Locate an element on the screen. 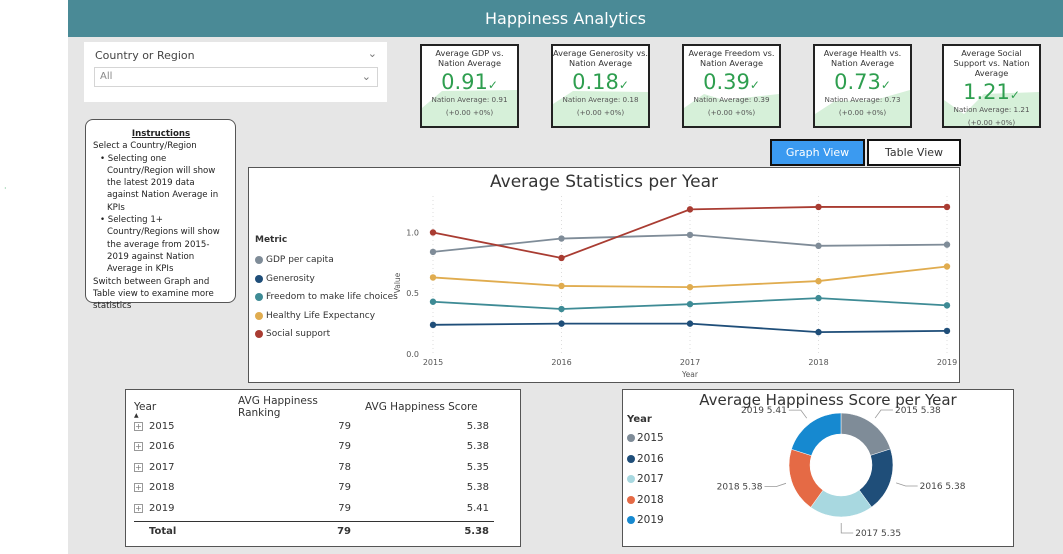  country-dropdown: All ⌄ is located at coordinates (236, 77).